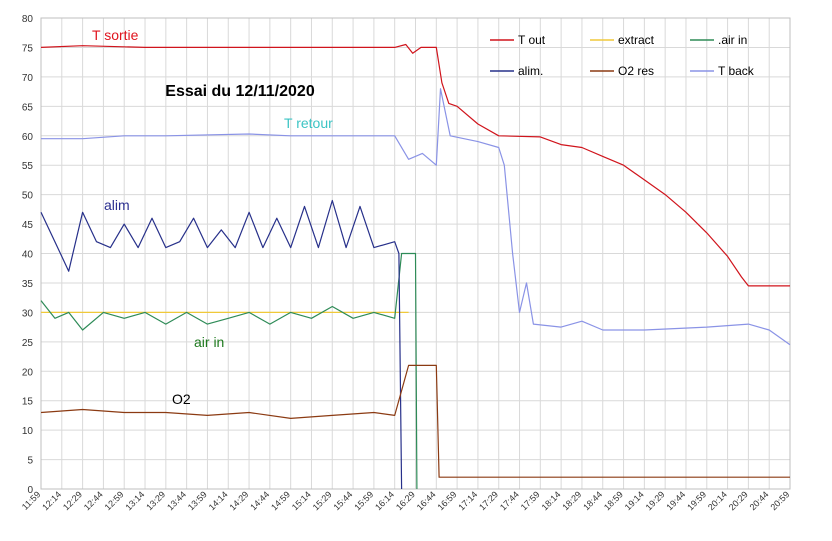  What do you see at coordinates (240, 91) in the screenshot?
I see `chart-title: Essai du 12/11/2020` at bounding box center [240, 91].